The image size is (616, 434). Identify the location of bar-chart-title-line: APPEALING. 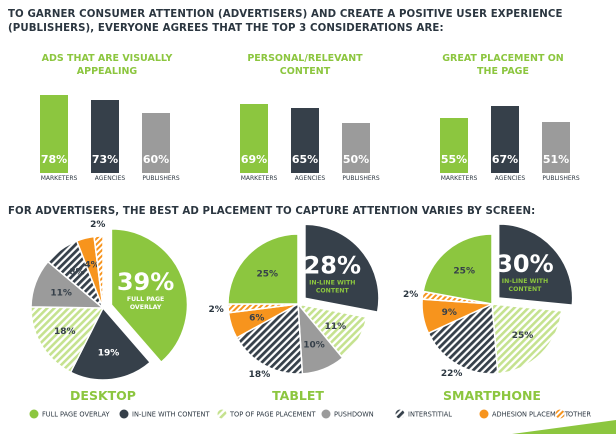
(107, 71).